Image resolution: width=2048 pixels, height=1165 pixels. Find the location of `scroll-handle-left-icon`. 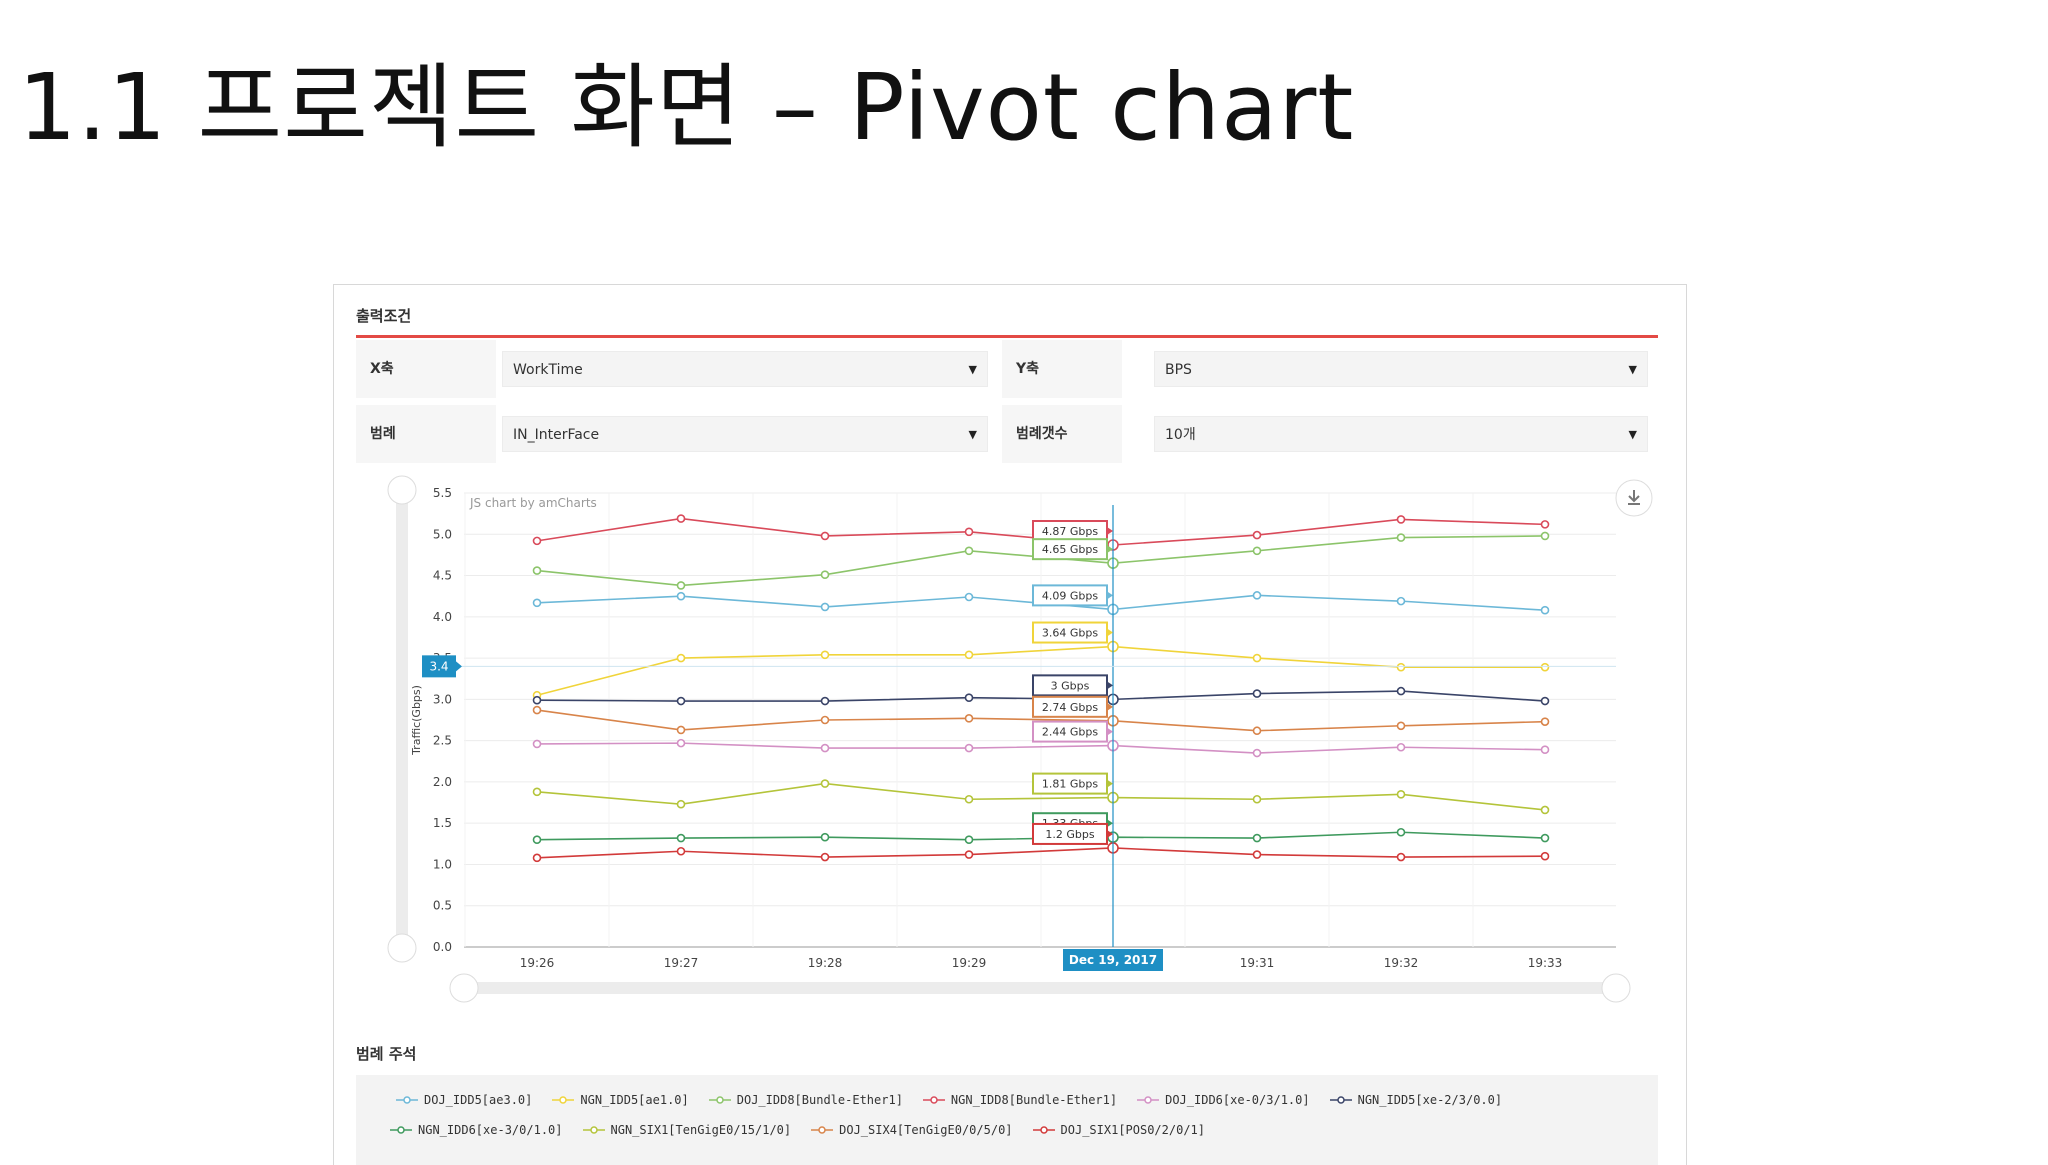

scroll-handle-left-icon is located at coordinates (464, 988).